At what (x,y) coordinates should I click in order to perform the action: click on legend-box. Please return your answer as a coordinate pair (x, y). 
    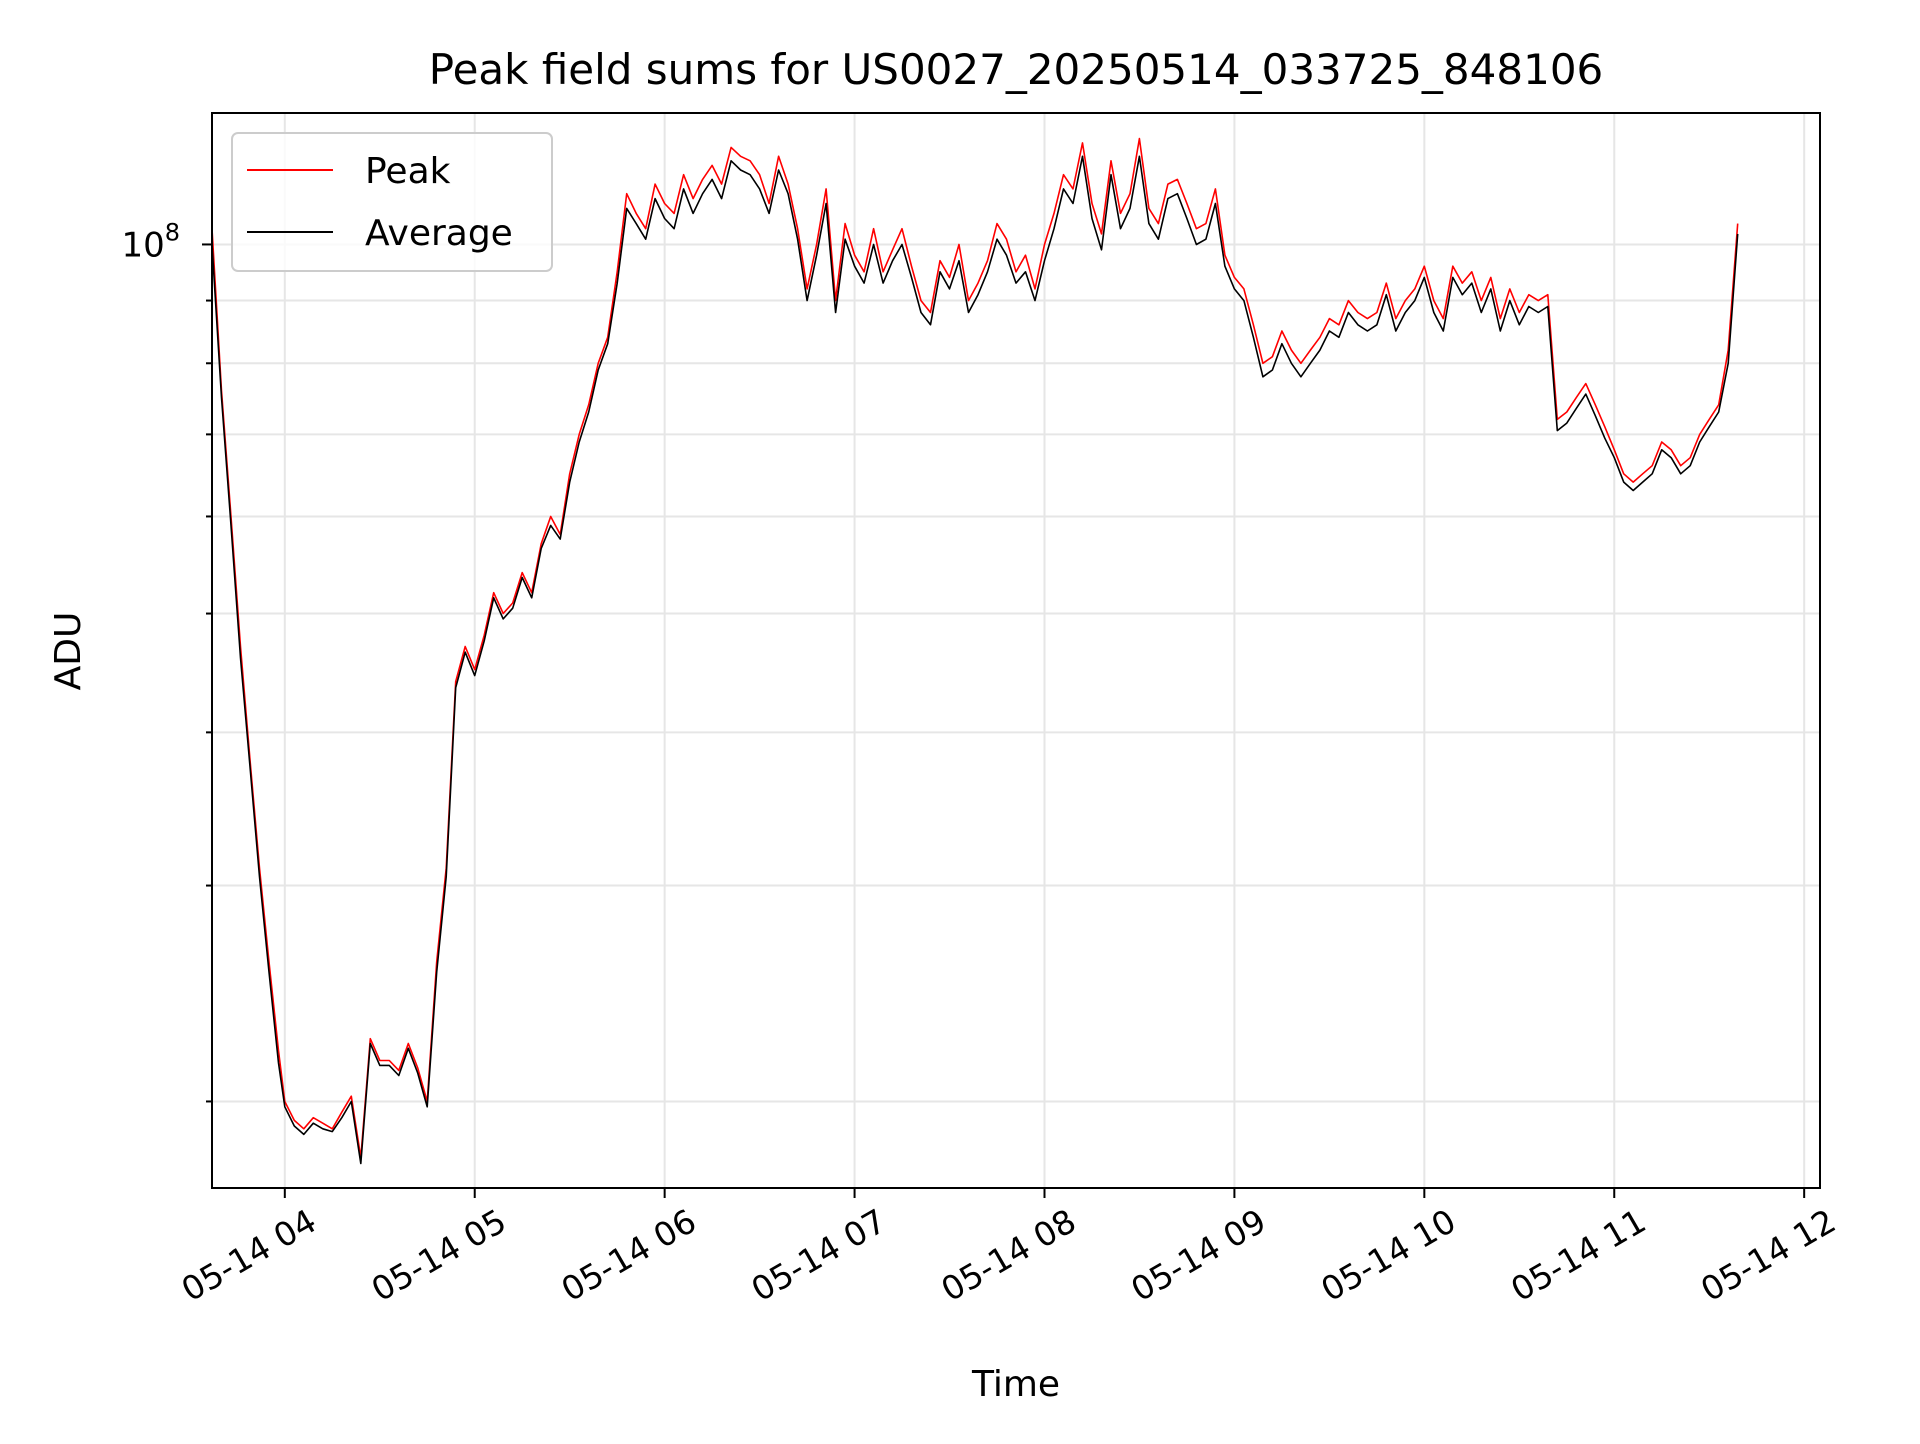
    Looking at the image, I should click on (392, 202).